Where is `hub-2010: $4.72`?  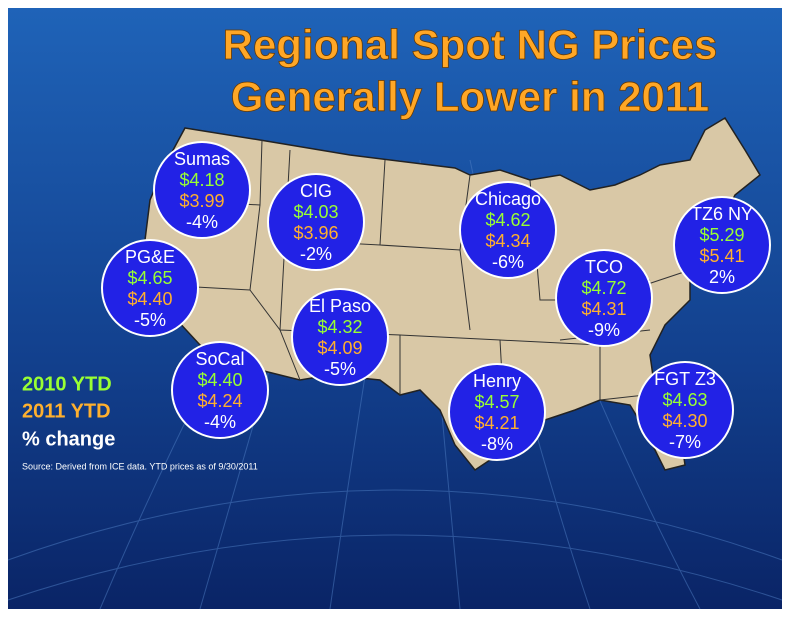 hub-2010: $4.72 is located at coordinates (603, 288).